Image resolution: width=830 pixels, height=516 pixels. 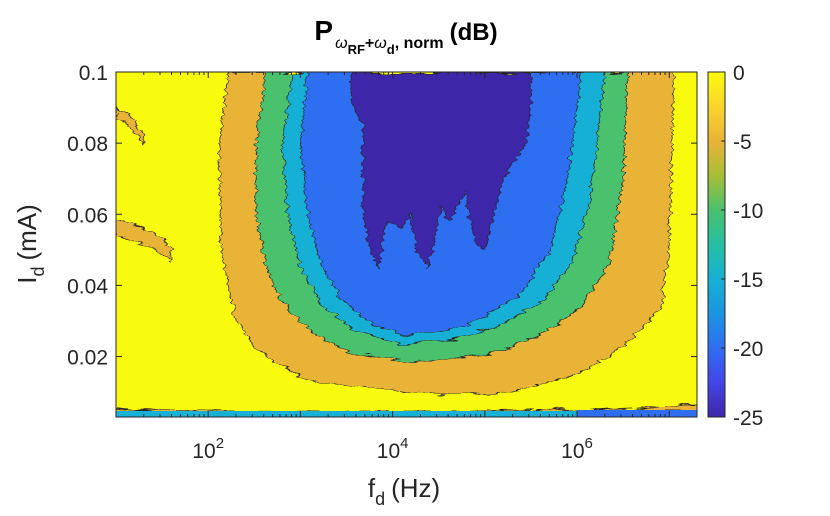 I want to click on y-tick-label: 0.08, so click(x=87, y=144).